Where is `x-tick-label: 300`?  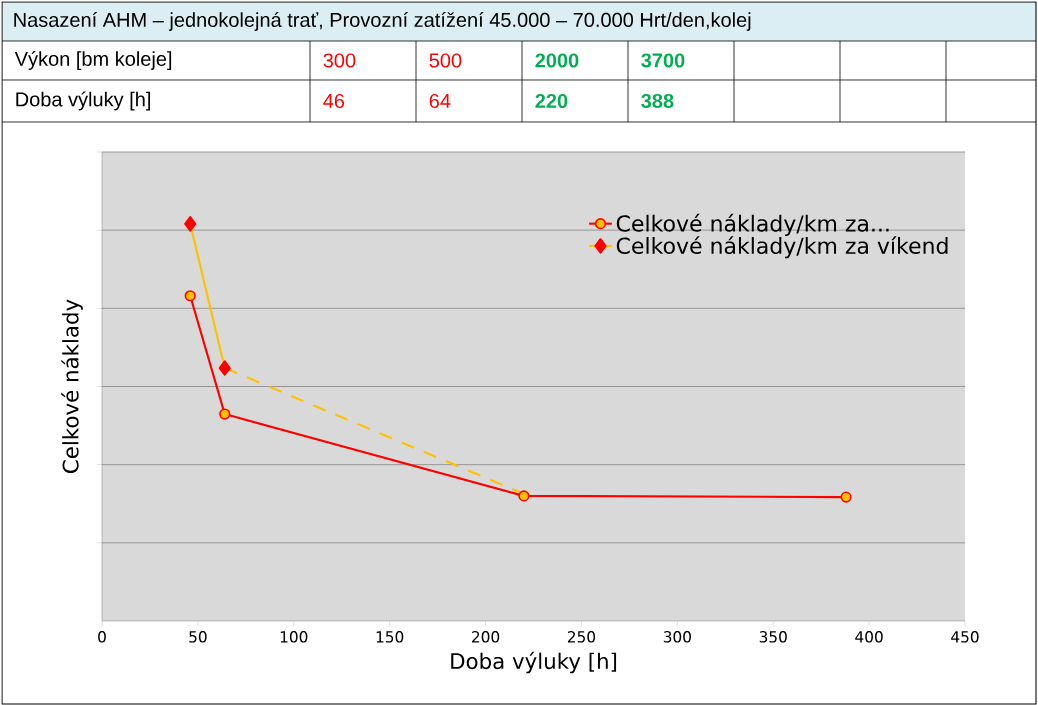
x-tick-label: 300 is located at coordinates (677, 637).